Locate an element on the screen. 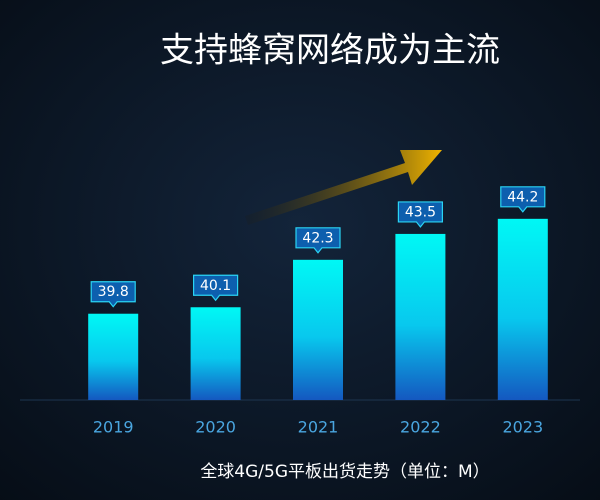  x-tick-label: 2021 is located at coordinates (318, 427).